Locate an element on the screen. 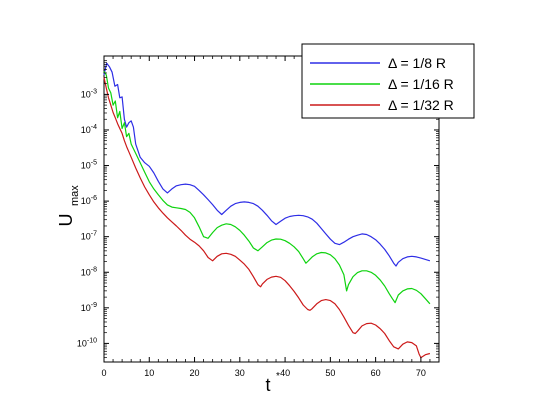 This screenshot has height=417, width=540. y-tick-label: 10⁻¹⁰ is located at coordinates (87, 342).